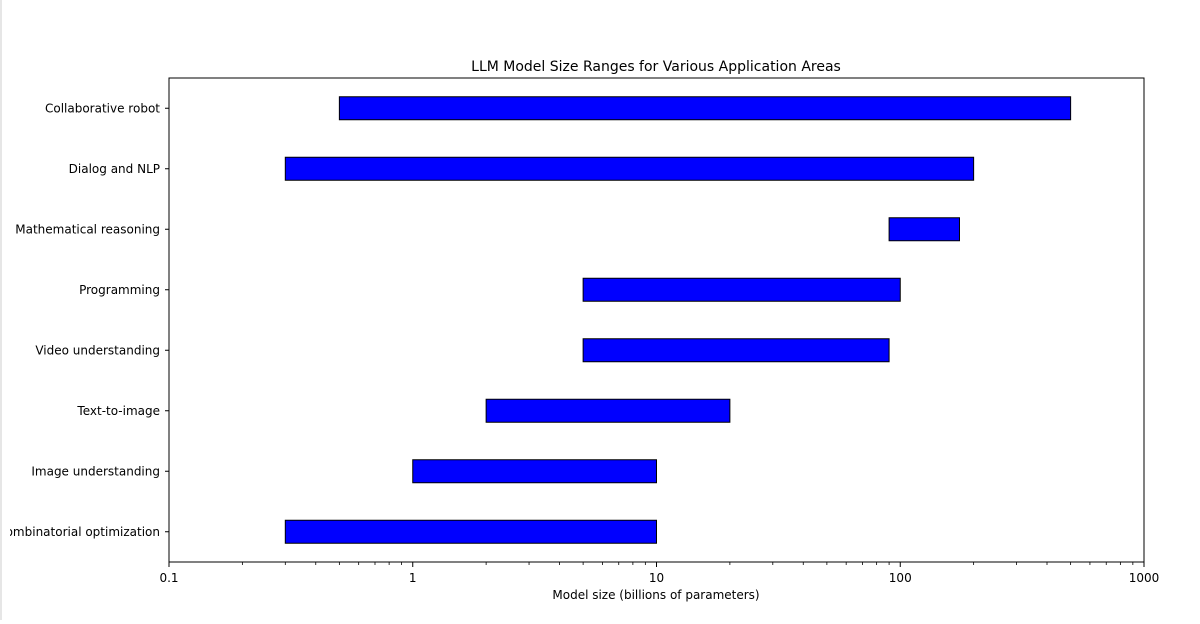  Describe the element at coordinates (413, 578) in the screenshot. I see `x-tick-label: 1` at that location.